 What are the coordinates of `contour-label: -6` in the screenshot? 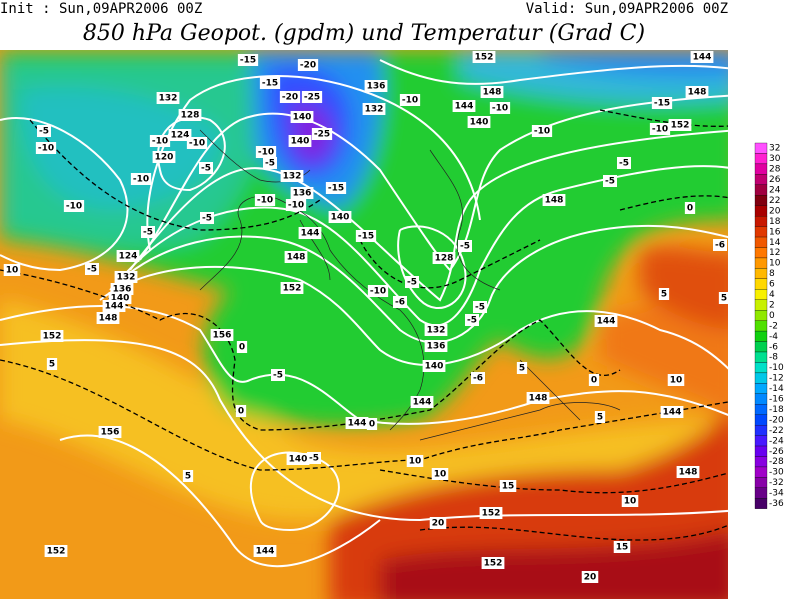 It's located at (720, 246).